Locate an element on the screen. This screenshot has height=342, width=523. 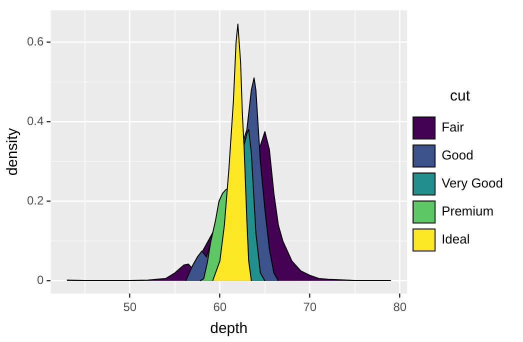
legend-title: cut is located at coordinates (460, 96).